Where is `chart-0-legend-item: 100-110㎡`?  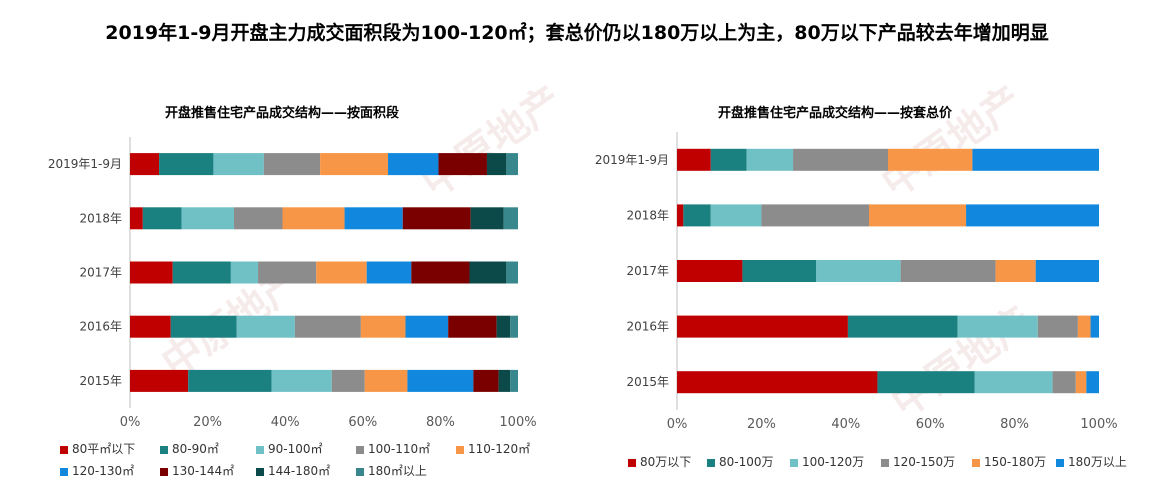 chart-0-legend-item: 100-110㎡ is located at coordinates (393, 448).